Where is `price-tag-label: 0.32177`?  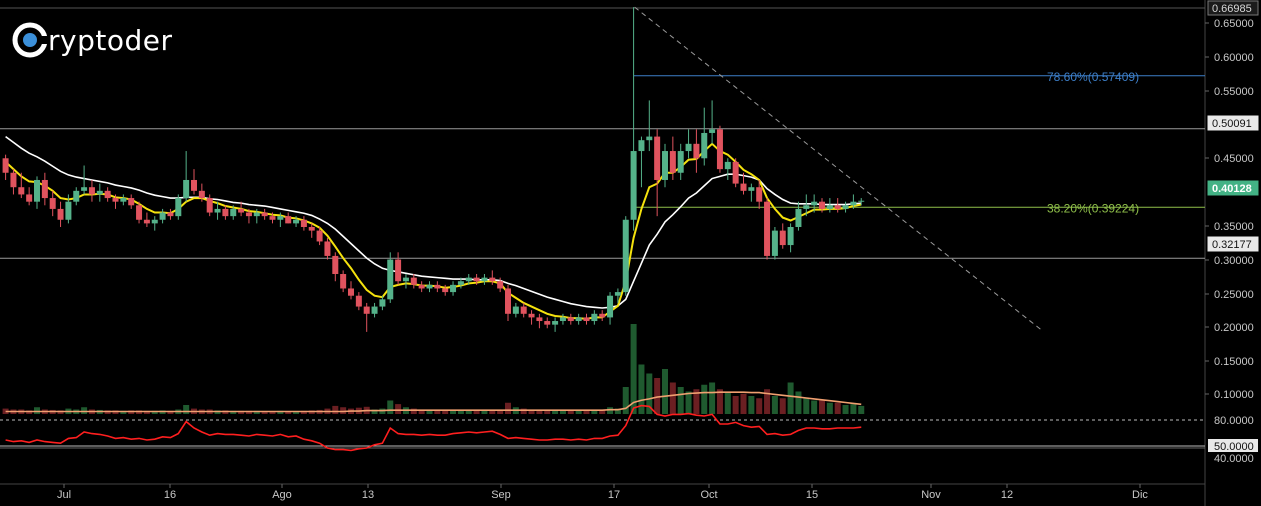
price-tag-label: 0.32177 is located at coordinates (1232, 245).